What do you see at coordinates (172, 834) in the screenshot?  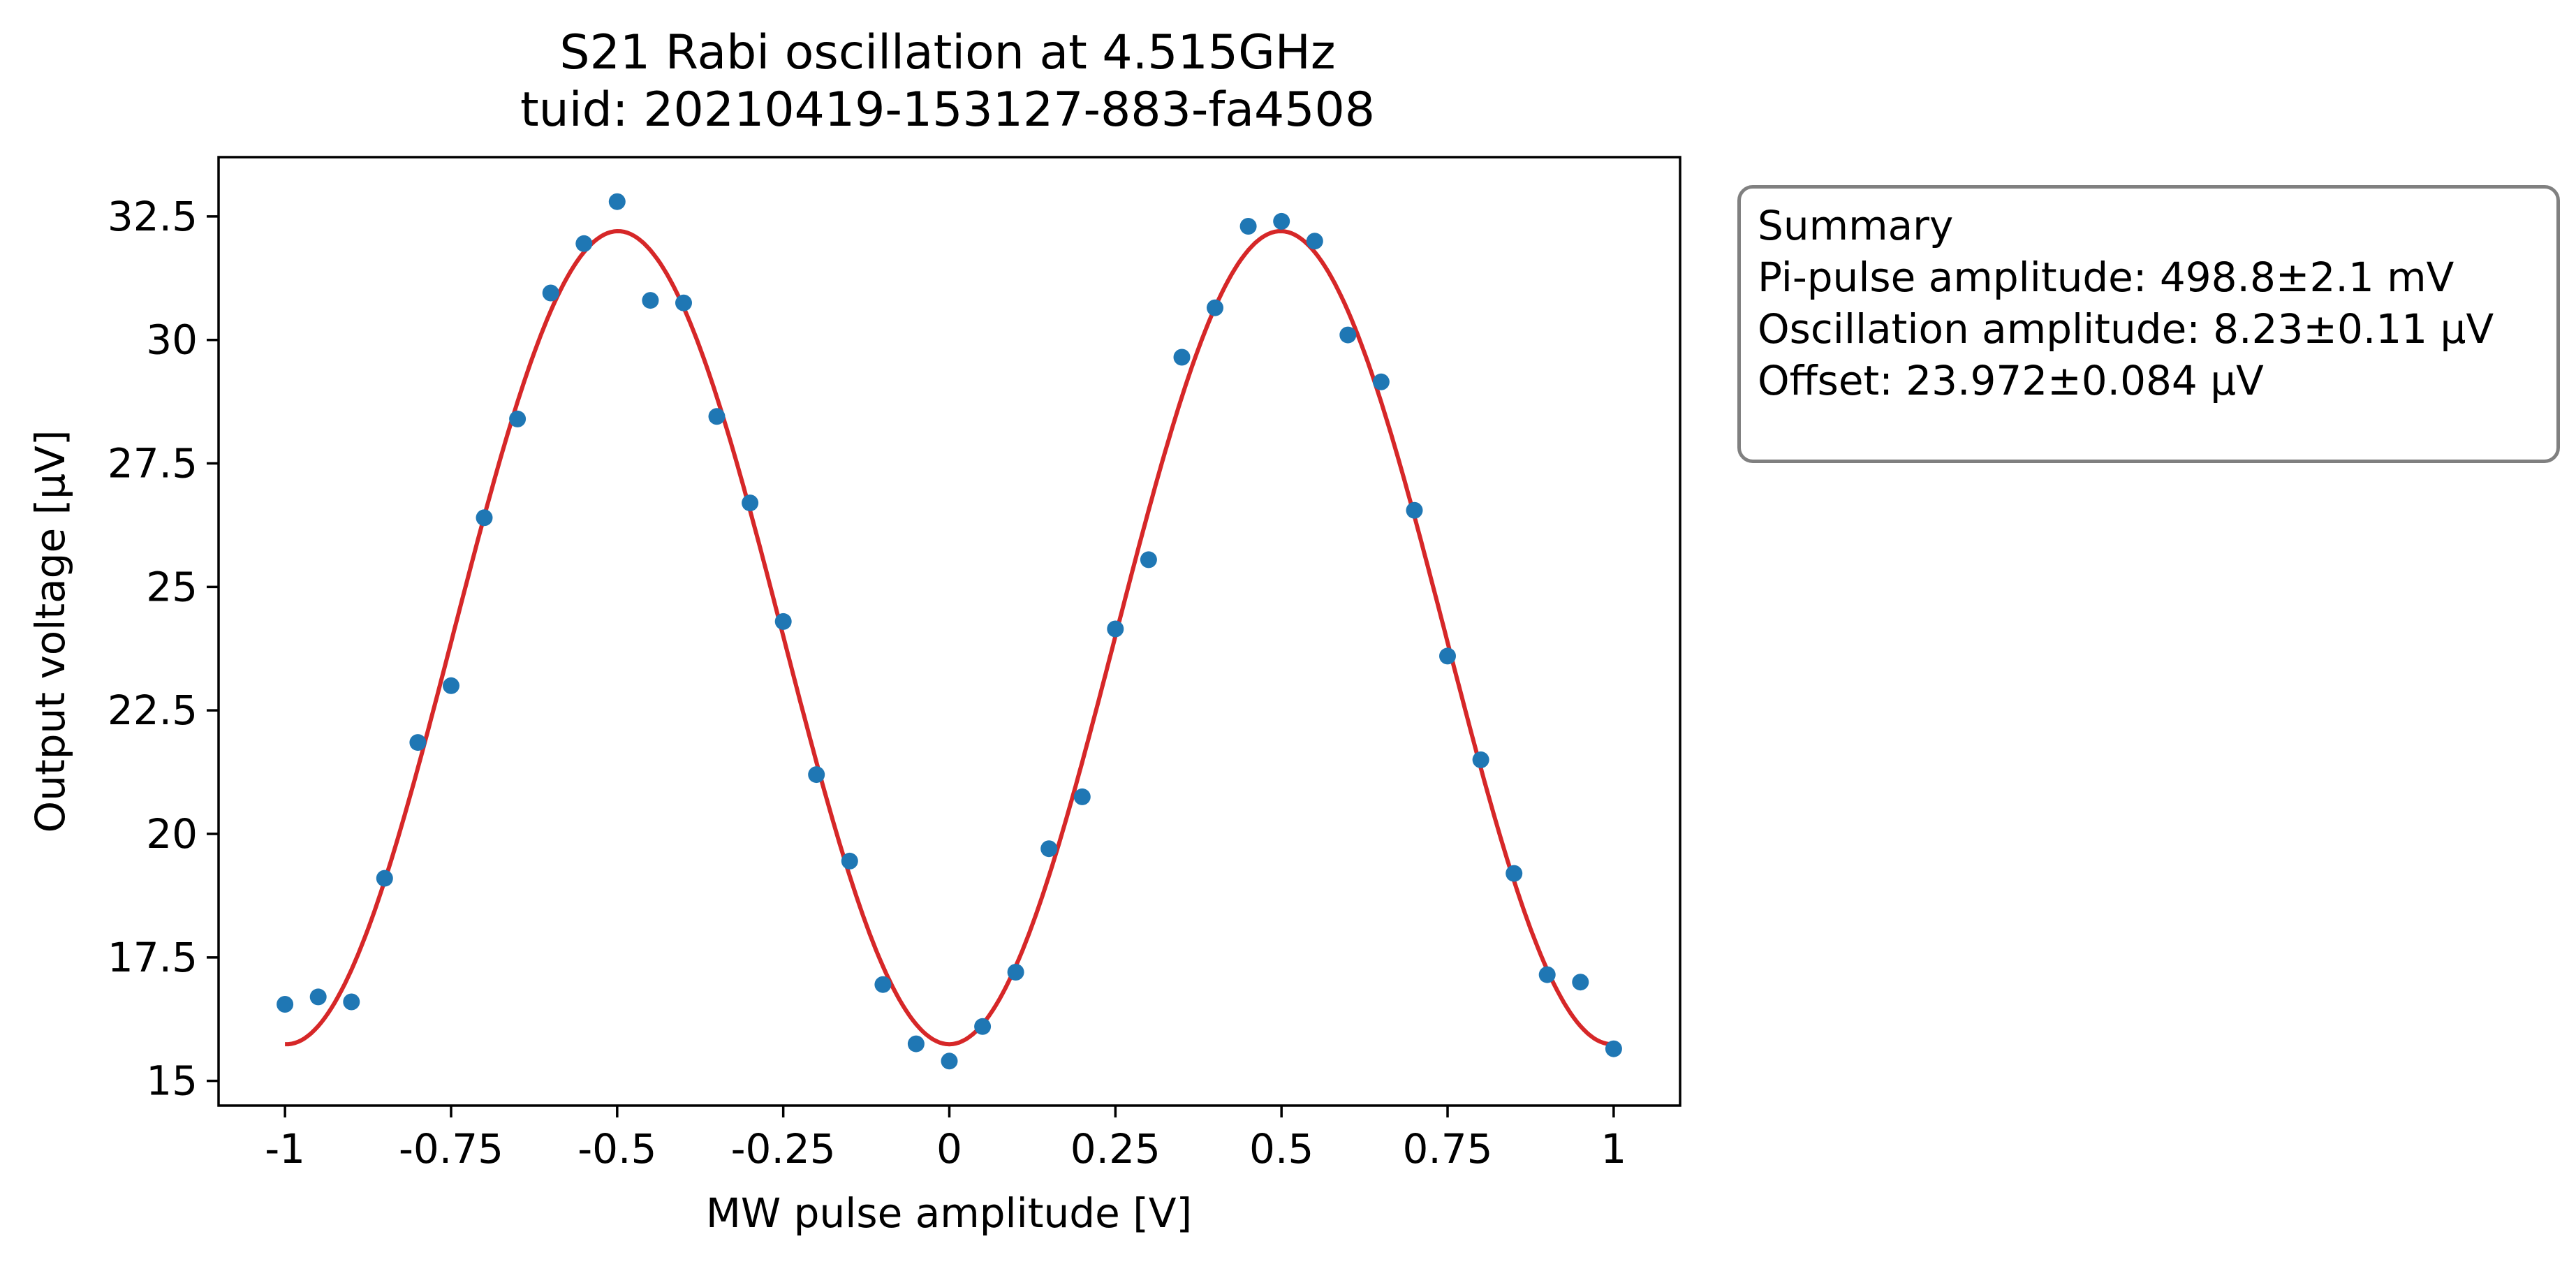 I see `y-tick-label: 20` at bounding box center [172, 834].